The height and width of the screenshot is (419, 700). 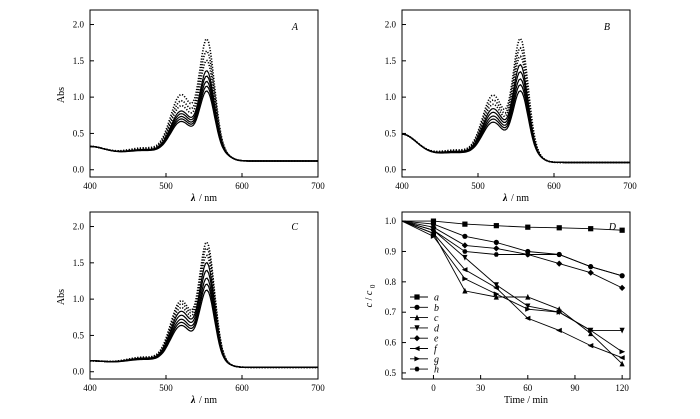 I want to click on panel-c-xtick-label: 600, so click(x=242, y=388).